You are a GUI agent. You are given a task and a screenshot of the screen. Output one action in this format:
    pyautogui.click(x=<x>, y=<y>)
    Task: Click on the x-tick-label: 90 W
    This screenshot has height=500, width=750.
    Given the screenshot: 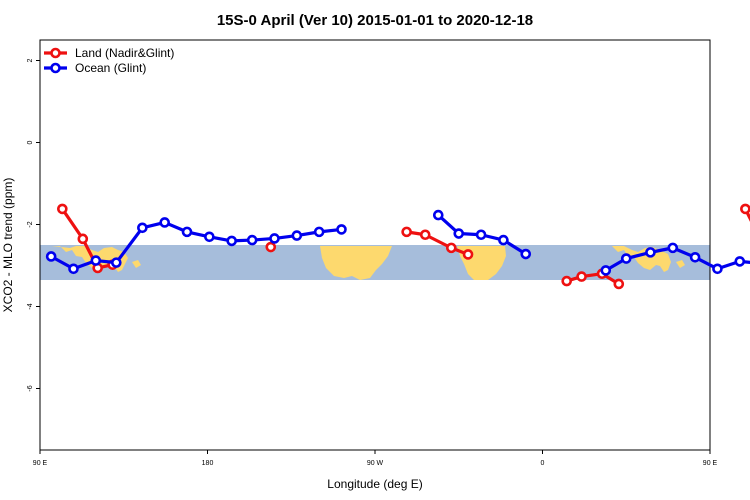 What is the action you would take?
    pyautogui.click(x=375, y=463)
    